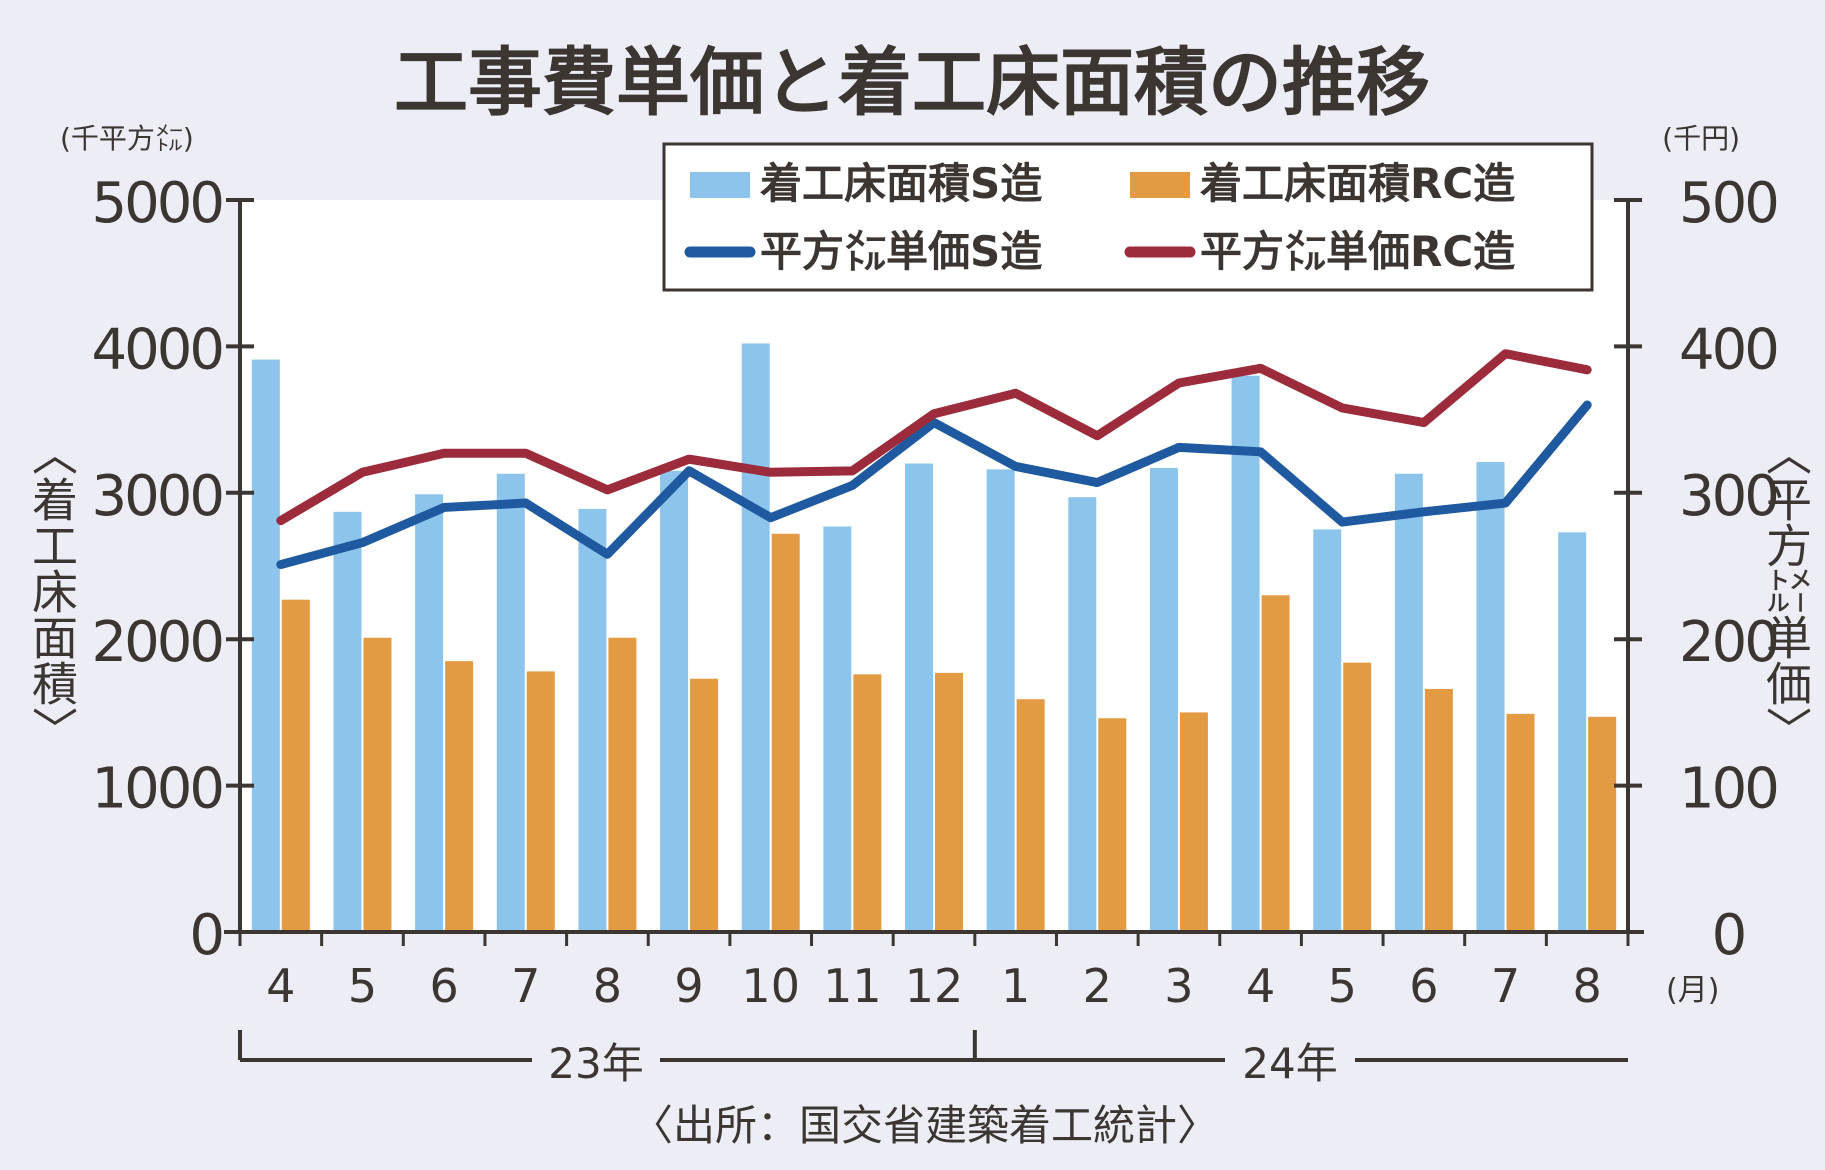 This screenshot has width=1825, height=1170. What do you see at coordinates (1128, 217) in the screenshot?
I see `legend-box` at bounding box center [1128, 217].